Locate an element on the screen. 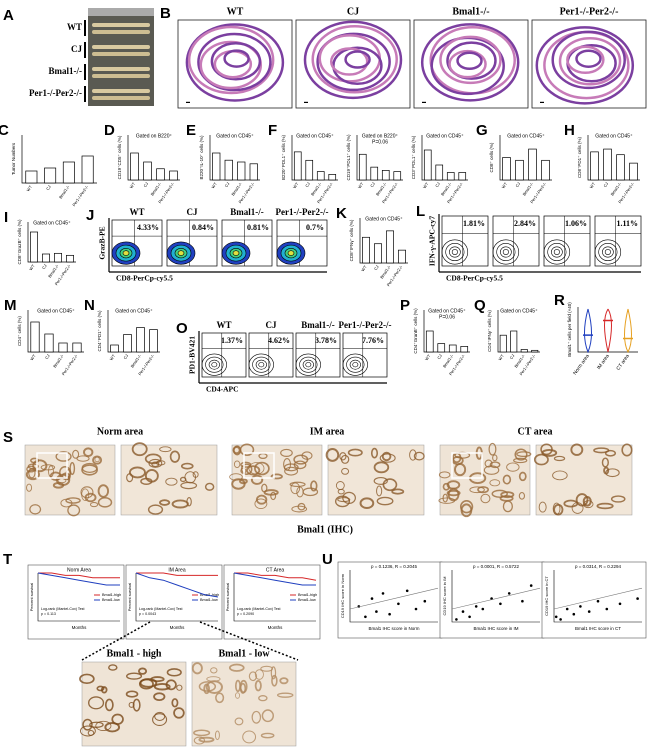 Image resolution: width=650 pixels, height=749 pixels. y-axis-label: PD1-BV421 is located at coordinates (192, 355).